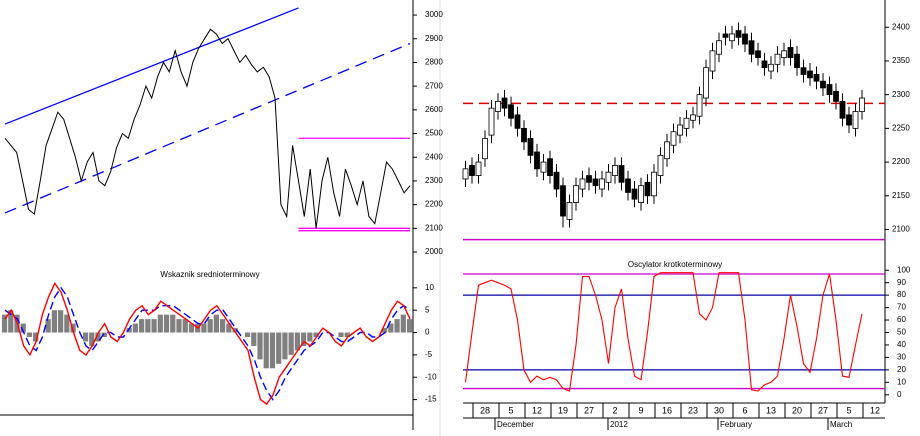 Image resolution: width=920 pixels, height=436 pixels. Describe the element at coordinates (434, 62) in the screenshot. I see `y-tick-label: 2800` at that location.